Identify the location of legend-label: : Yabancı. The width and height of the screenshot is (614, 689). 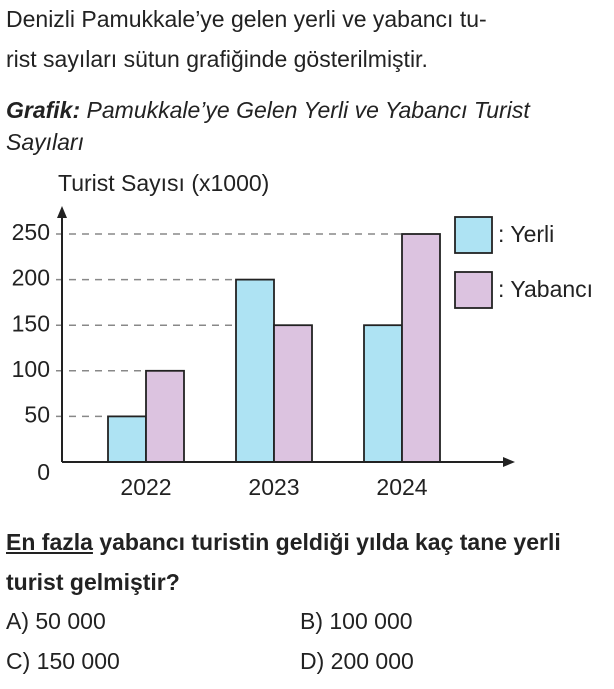
(545, 289).